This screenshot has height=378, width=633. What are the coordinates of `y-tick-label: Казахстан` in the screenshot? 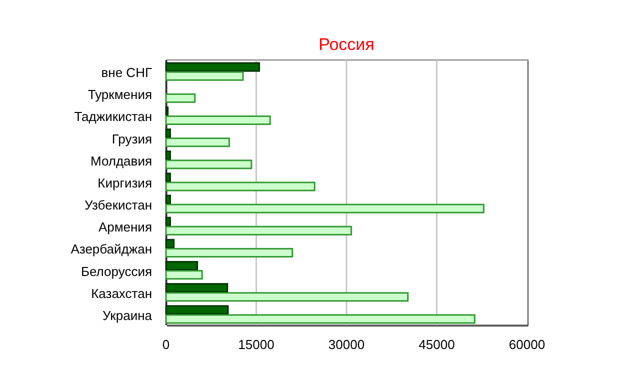 It's located at (121, 293).